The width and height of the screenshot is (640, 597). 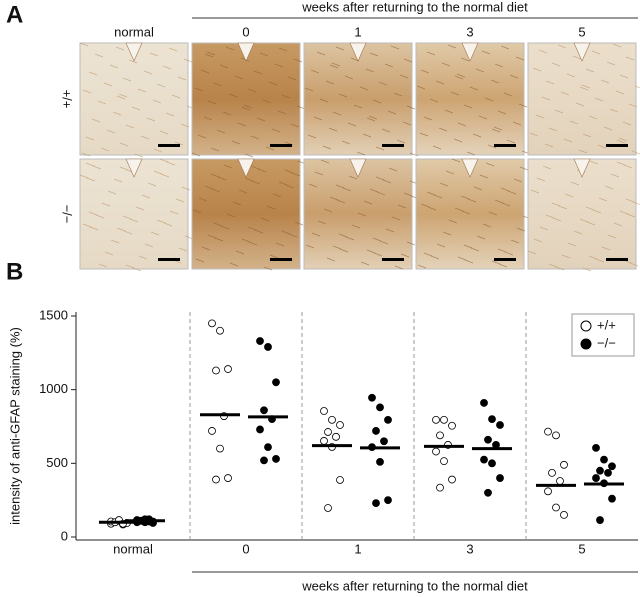 I want to click on legend-marker, so click(x=586, y=326).